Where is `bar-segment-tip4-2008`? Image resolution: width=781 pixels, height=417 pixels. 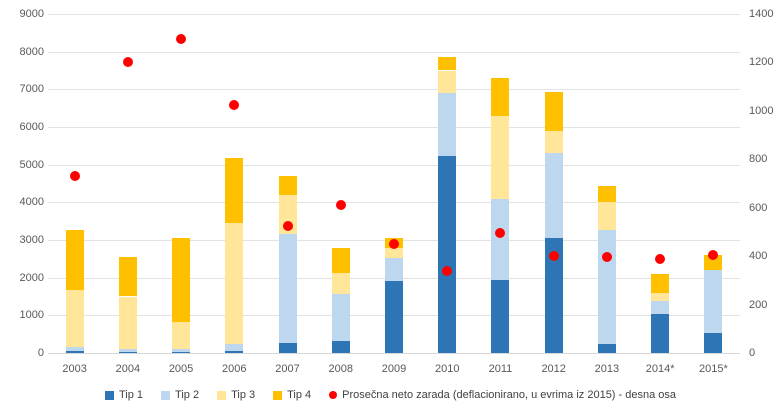 bar-segment-tip4-2008 is located at coordinates (341, 260).